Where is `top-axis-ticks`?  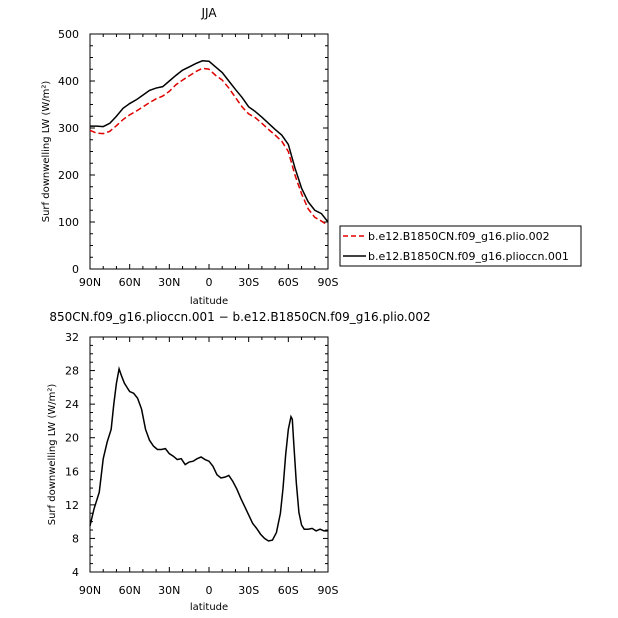 top-axis-ticks is located at coordinates (209, 151).